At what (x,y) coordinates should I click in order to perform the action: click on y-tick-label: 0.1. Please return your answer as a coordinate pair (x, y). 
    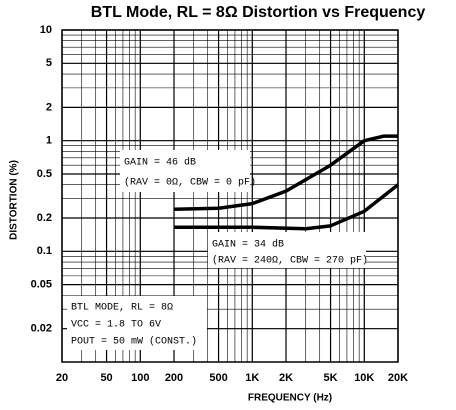
    Looking at the image, I should click on (44, 251).